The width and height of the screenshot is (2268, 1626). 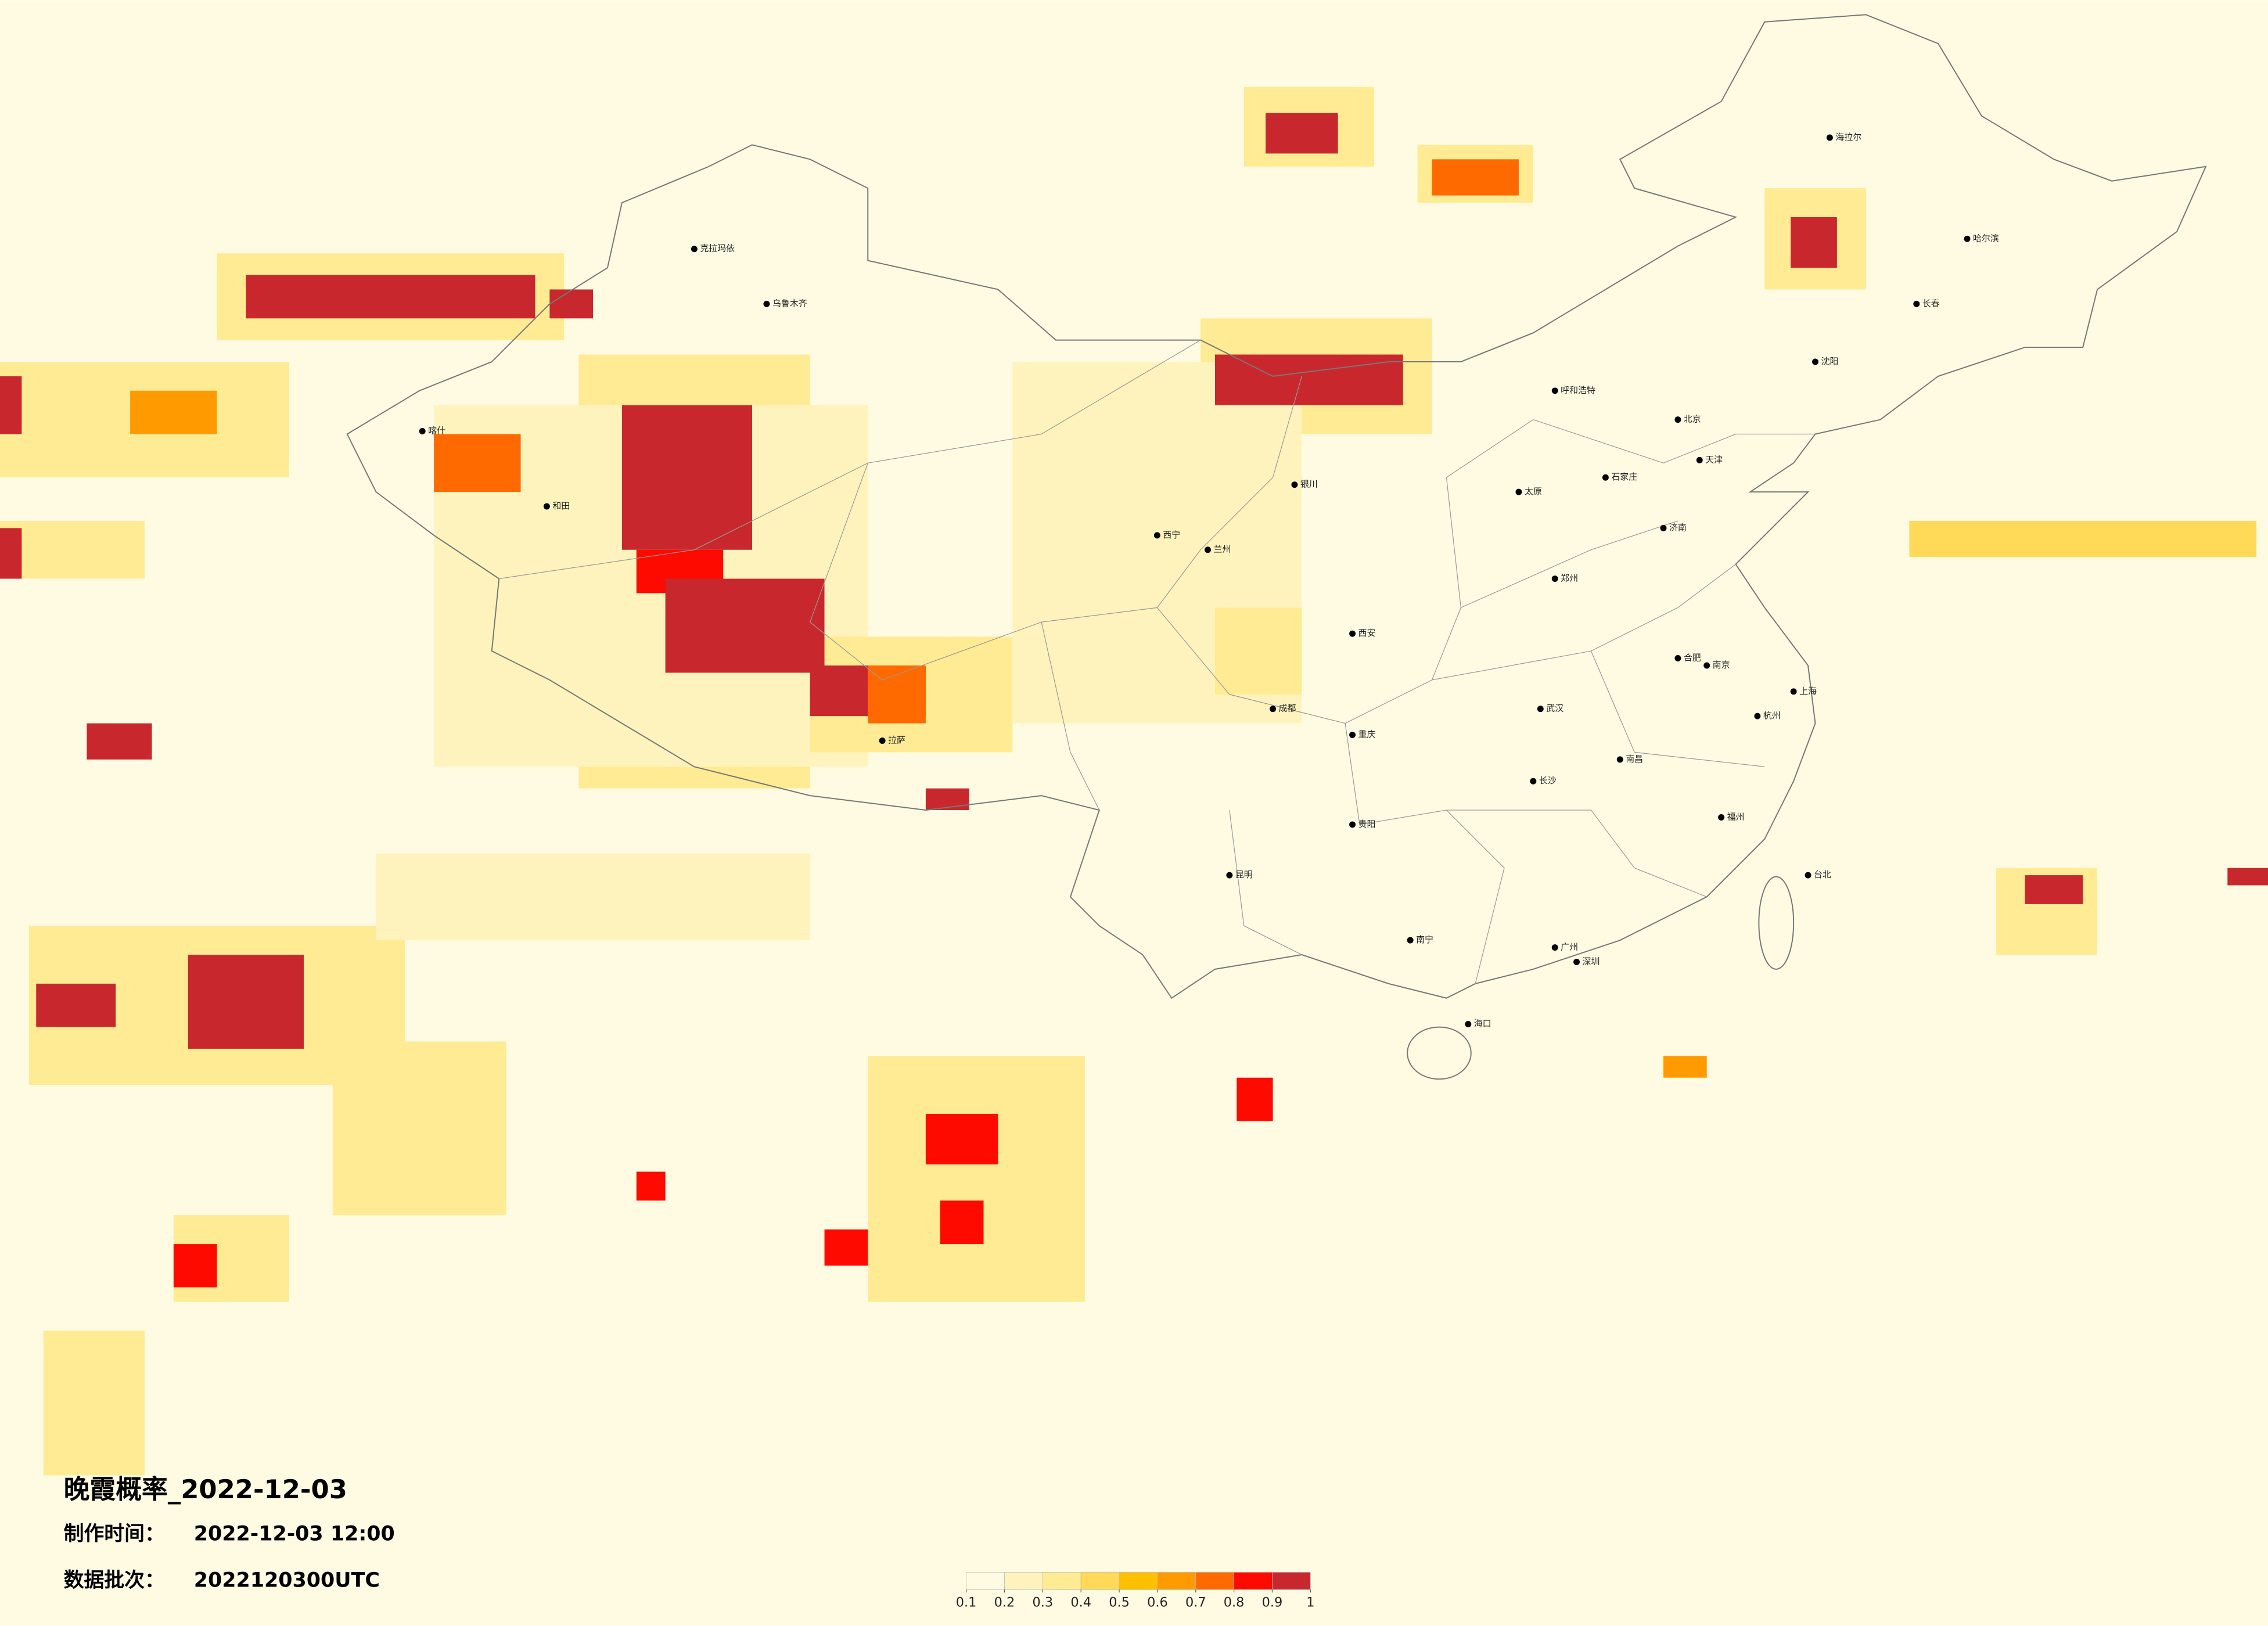 What do you see at coordinates (1634, 759) in the screenshot?
I see `city-label: 南昌` at bounding box center [1634, 759].